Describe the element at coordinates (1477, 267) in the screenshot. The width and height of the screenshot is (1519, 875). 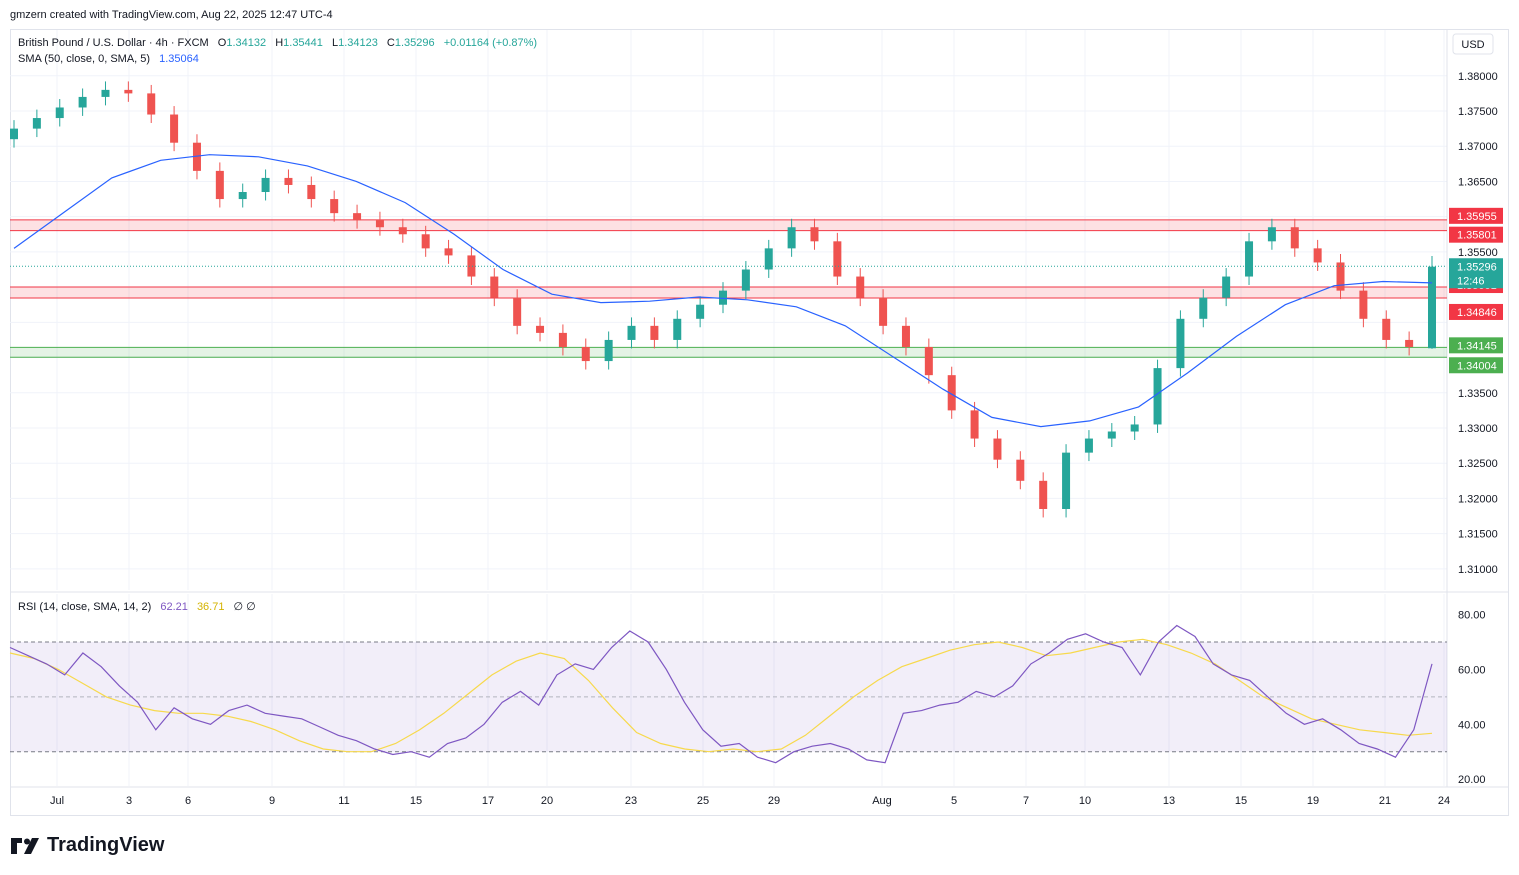
I see `badge-current: 1.35296` at that location.